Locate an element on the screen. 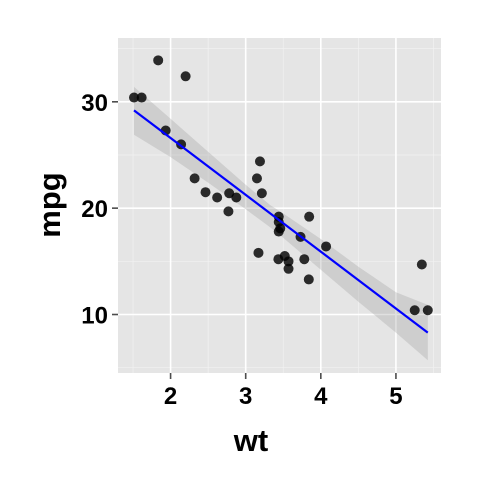 This screenshot has height=480, width=480. x-tick-label-5: 5 is located at coordinates (395, 396).